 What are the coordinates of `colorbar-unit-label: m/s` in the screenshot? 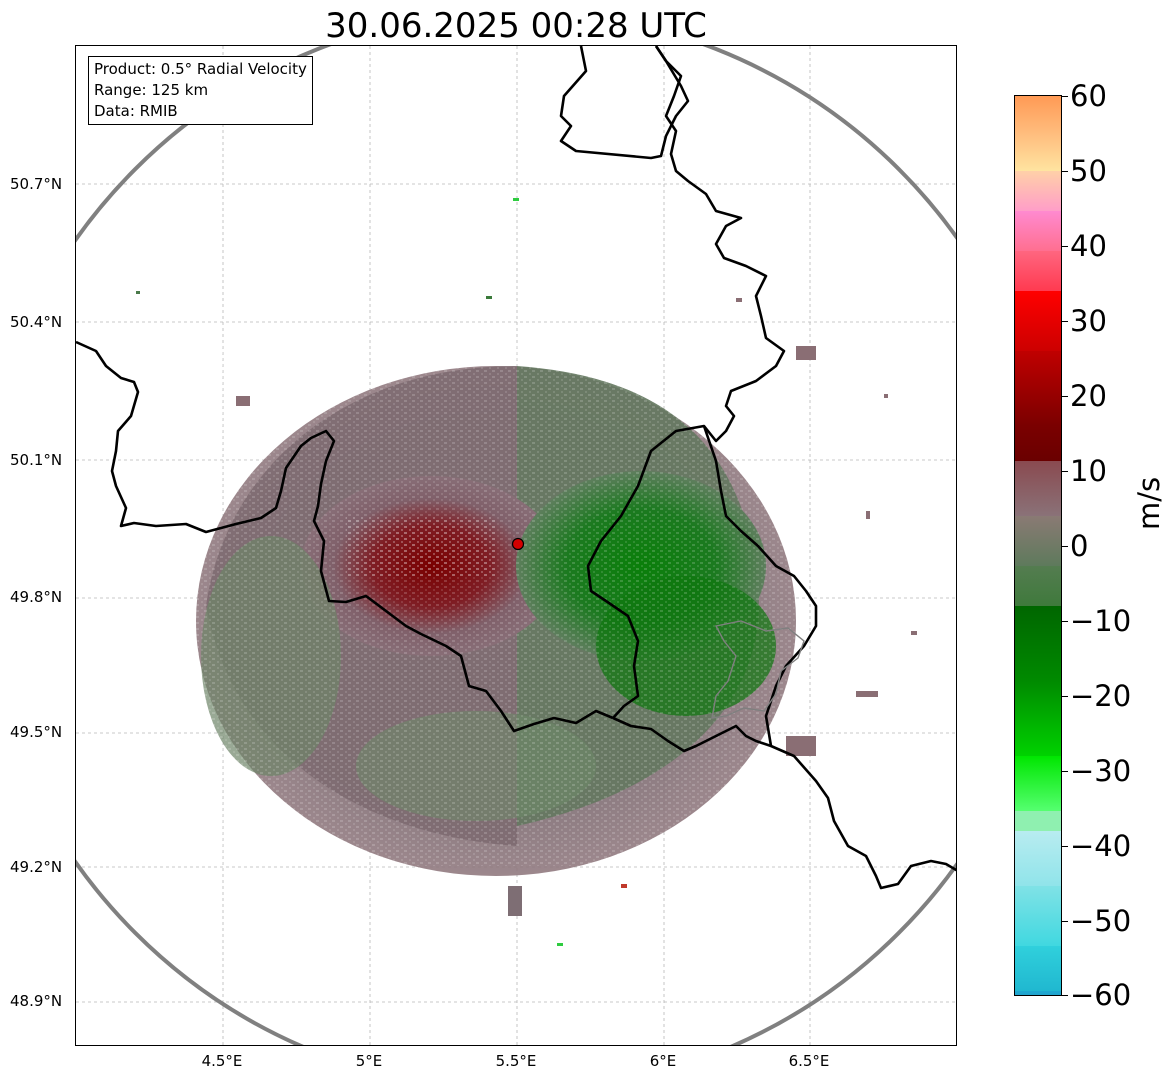 It's located at (1149, 503).